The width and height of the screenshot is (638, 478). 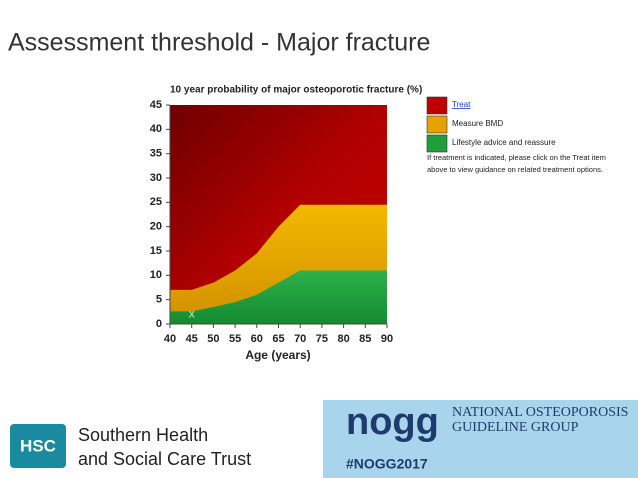 I want to click on nogg-logo: nogg, so click(x=392, y=422).